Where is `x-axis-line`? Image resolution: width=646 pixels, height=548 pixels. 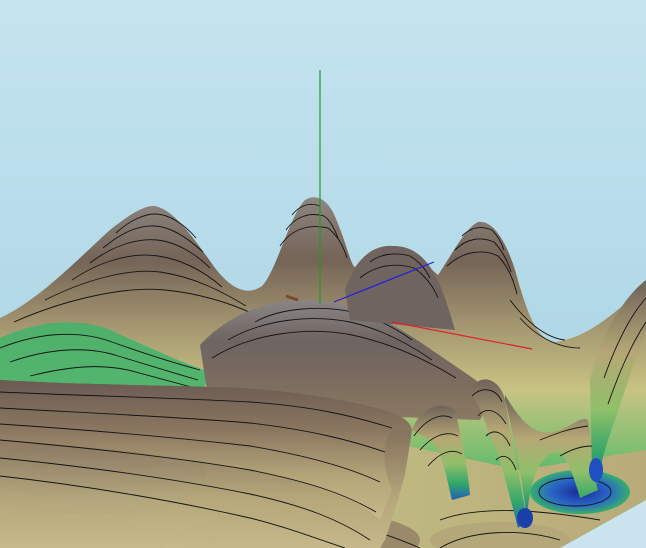
x-axis-line is located at coordinates (462, 335).